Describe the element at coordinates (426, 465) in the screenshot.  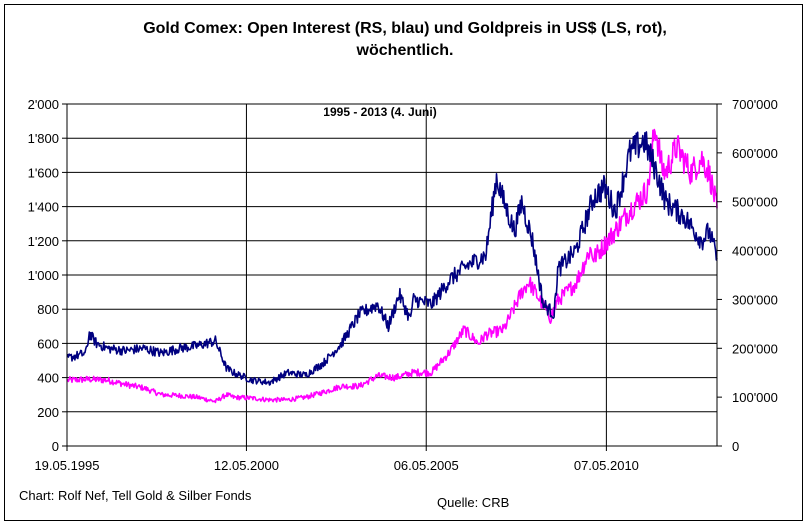
I see `x-tick-label-2: 06.05.2005` at that location.